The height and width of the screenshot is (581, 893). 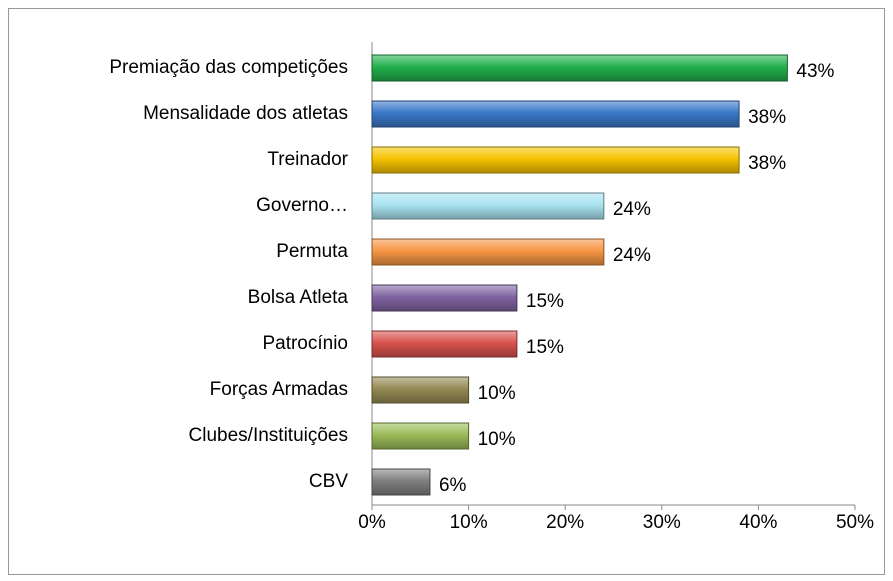 I want to click on x-tick-label: 50%, so click(x=855, y=522).